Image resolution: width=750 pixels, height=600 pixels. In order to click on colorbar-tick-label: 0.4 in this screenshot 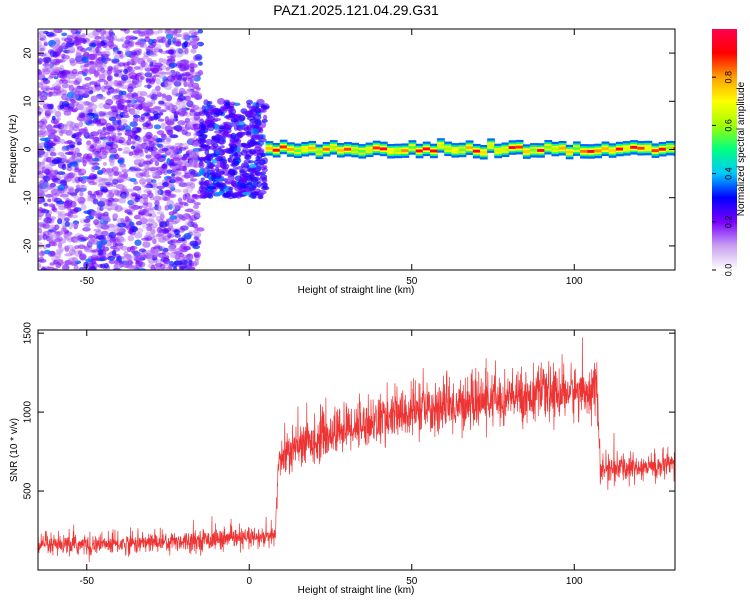, I will do `click(728, 173)`.